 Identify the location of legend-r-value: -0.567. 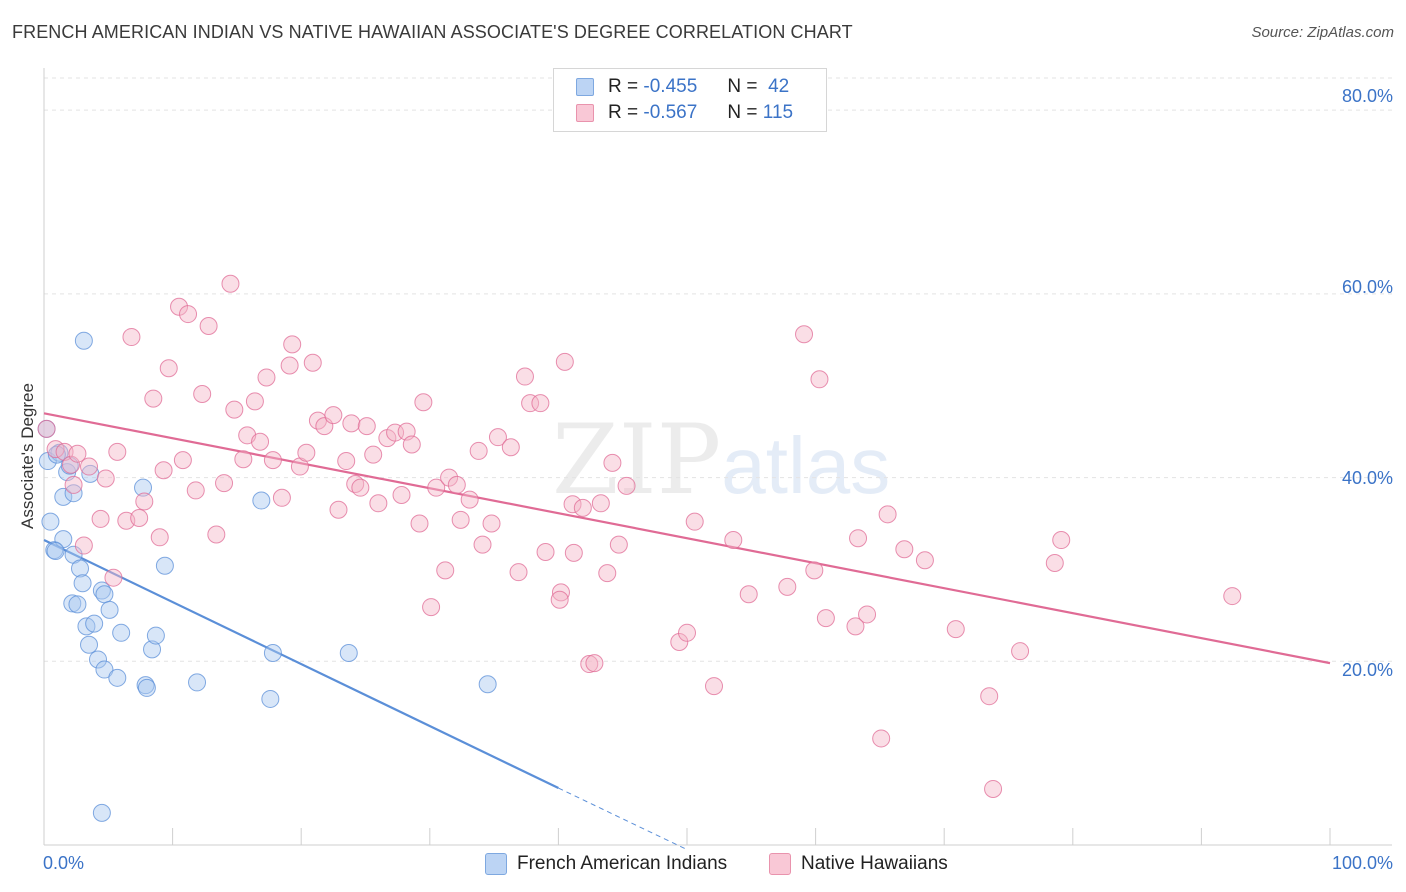
(670, 112).